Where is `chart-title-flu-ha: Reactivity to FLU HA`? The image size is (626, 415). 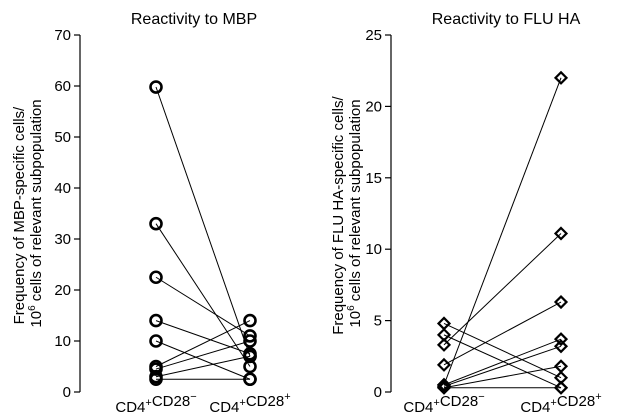
chart-title-flu-ha: Reactivity to FLU HA is located at coordinates (506, 19).